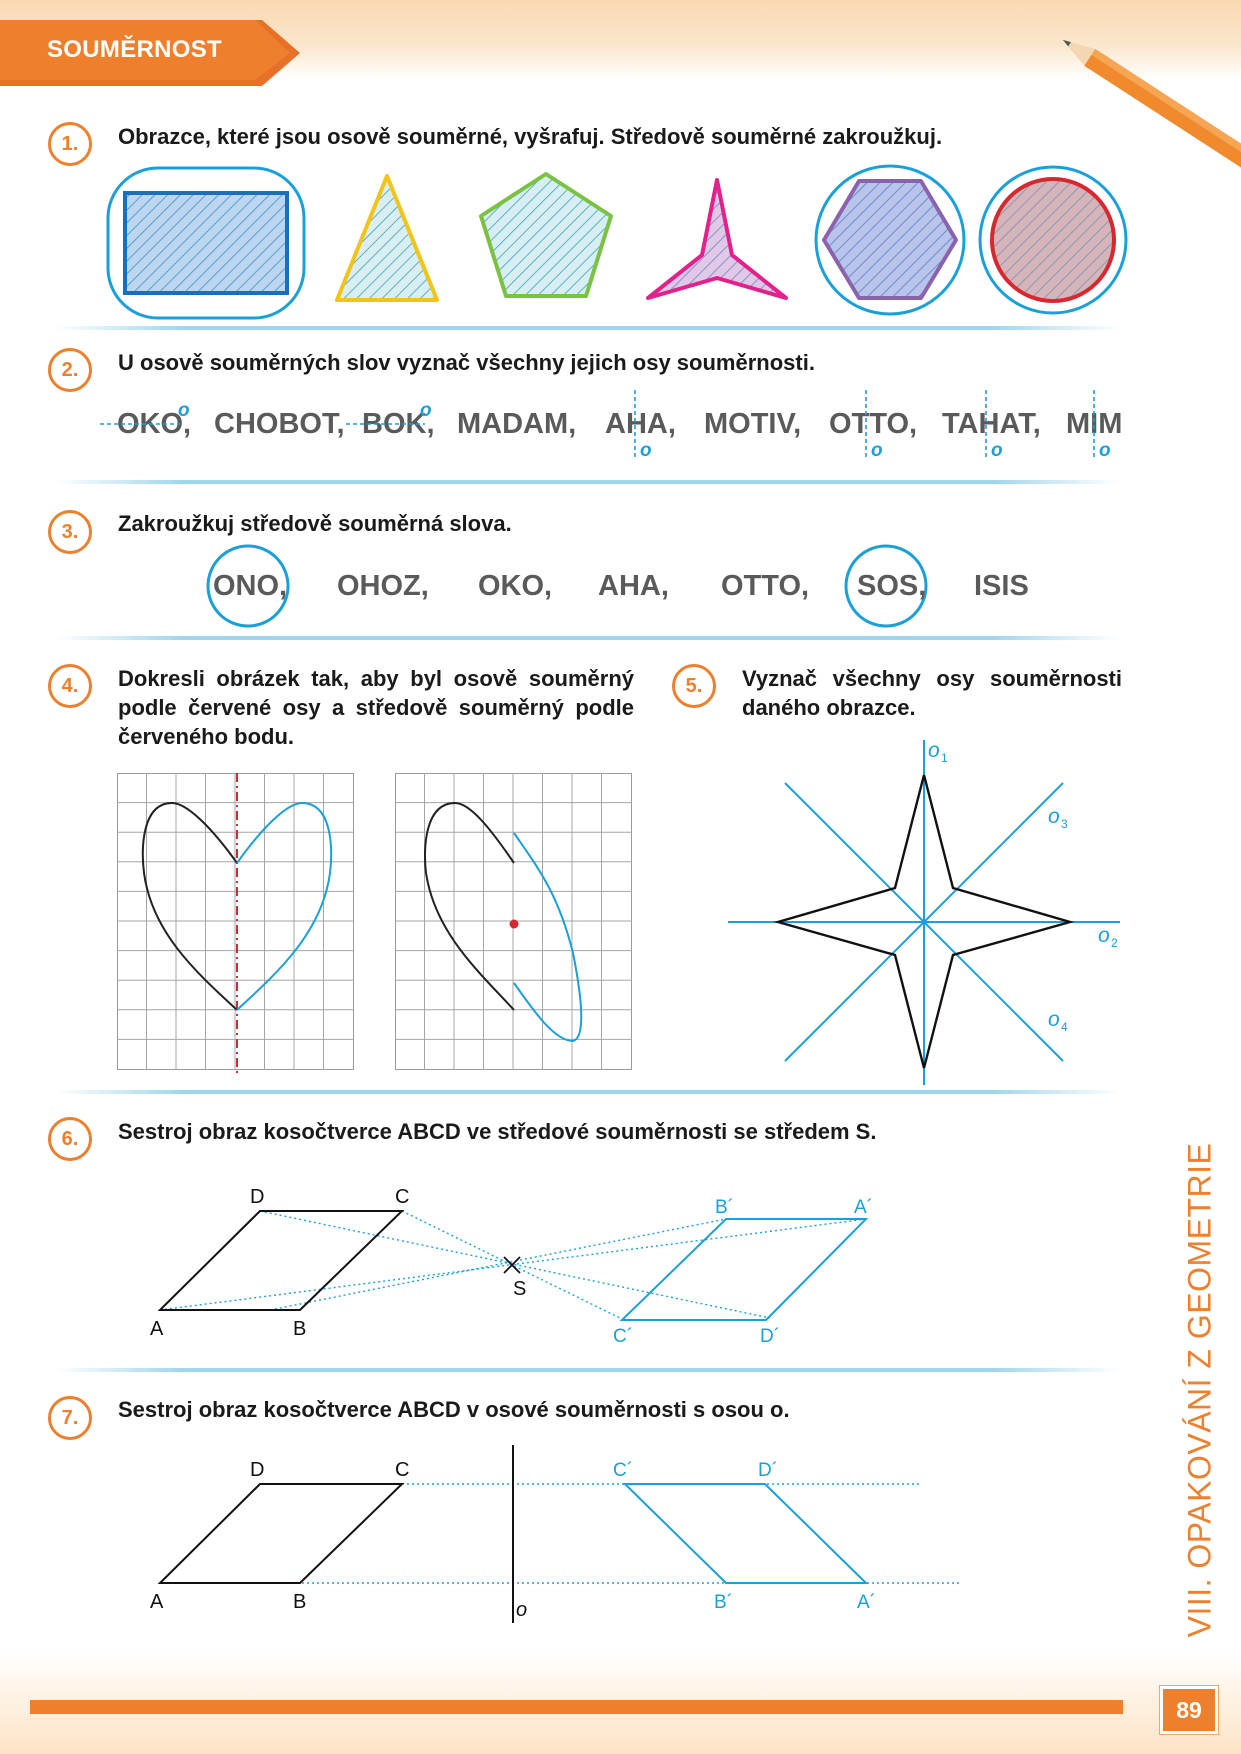 The image size is (1241, 1754). Describe the element at coordinates (1151, 104) in the screenshot. I see `pencil-illustration` at that location.